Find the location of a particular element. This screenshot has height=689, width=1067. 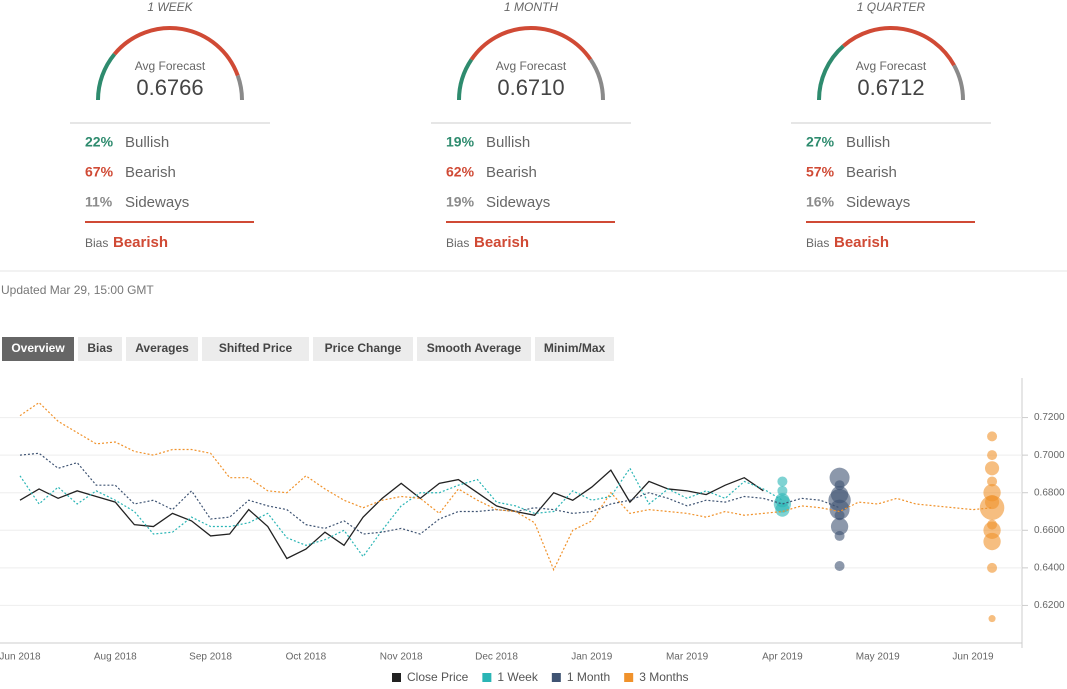

tab: Price Change is located at coordinates (363, 349).